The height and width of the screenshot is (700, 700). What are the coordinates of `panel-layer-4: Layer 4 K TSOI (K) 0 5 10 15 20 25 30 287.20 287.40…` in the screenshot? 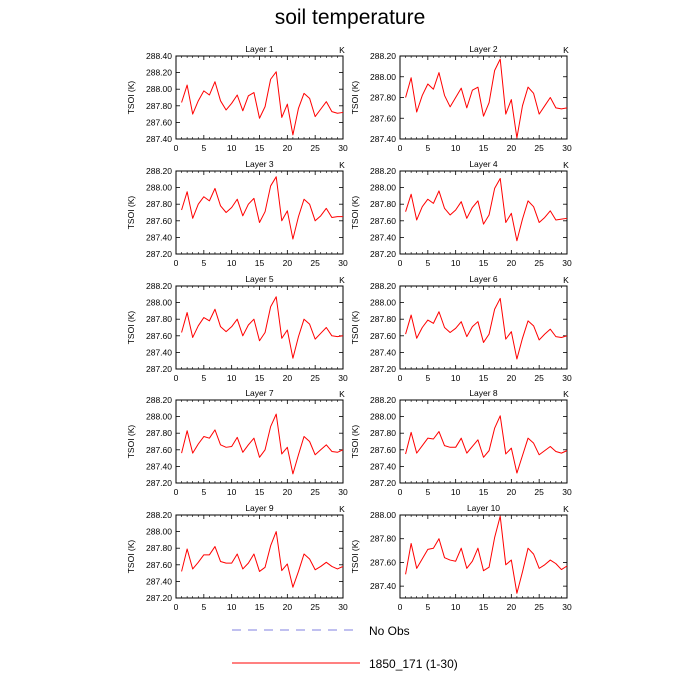 It's located at (461, 213).